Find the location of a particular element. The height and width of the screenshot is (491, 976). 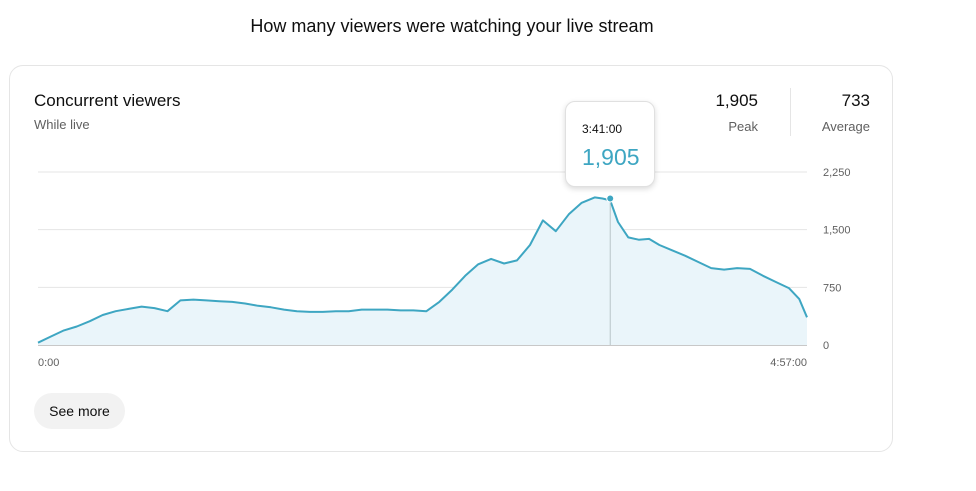

chart-tooltip: 3:41:00 1,905 is located at coordinates (610, 144).